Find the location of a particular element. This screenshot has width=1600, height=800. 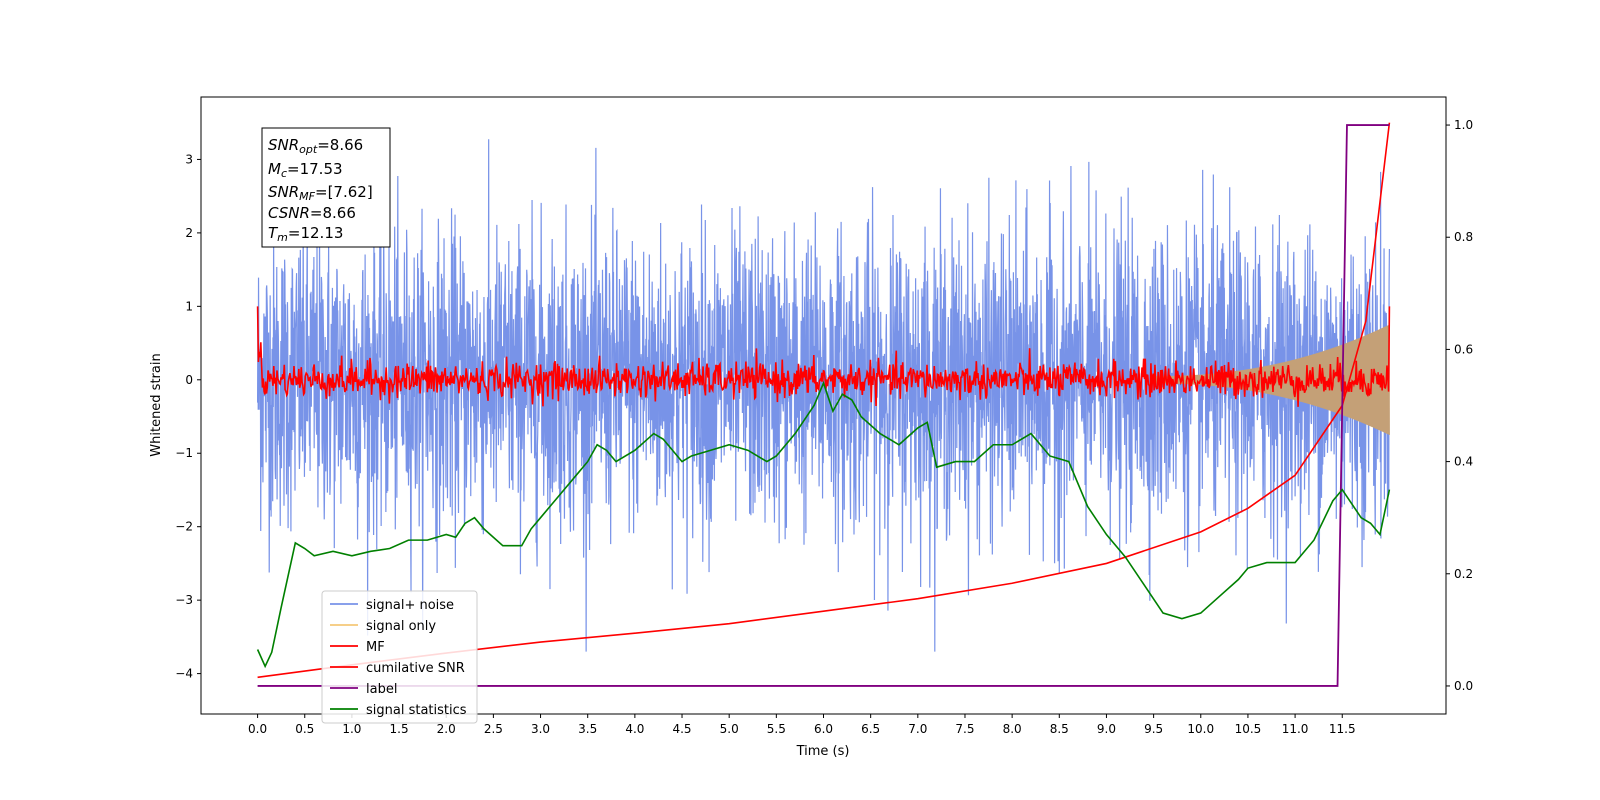

x-tick-label: 10.5 is located at coordinates (1248, 729).